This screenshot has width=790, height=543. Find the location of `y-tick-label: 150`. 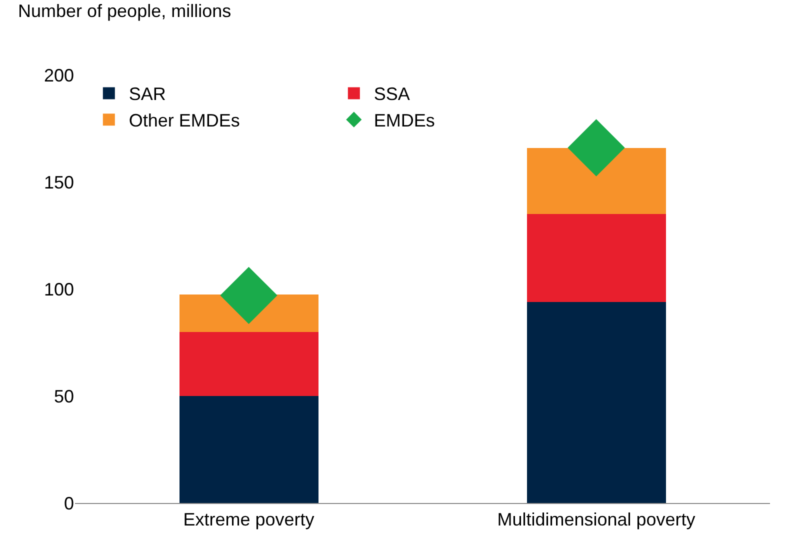

y-tick-label: 150 is located at coordinates (59, 182).